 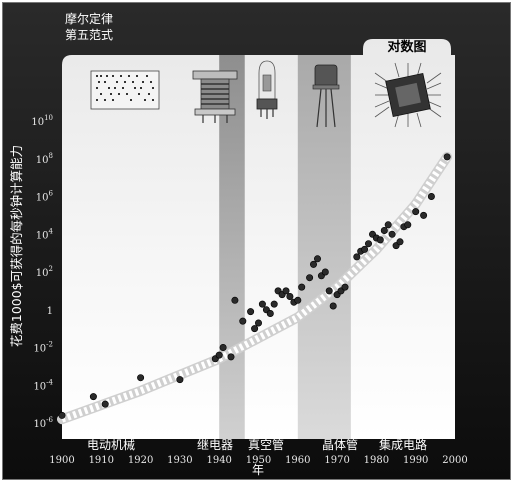 What do you see at coordinates (267, 89) in the screenshot?
I see `vacuum-tube-icon` at bounding box center [267, 89].